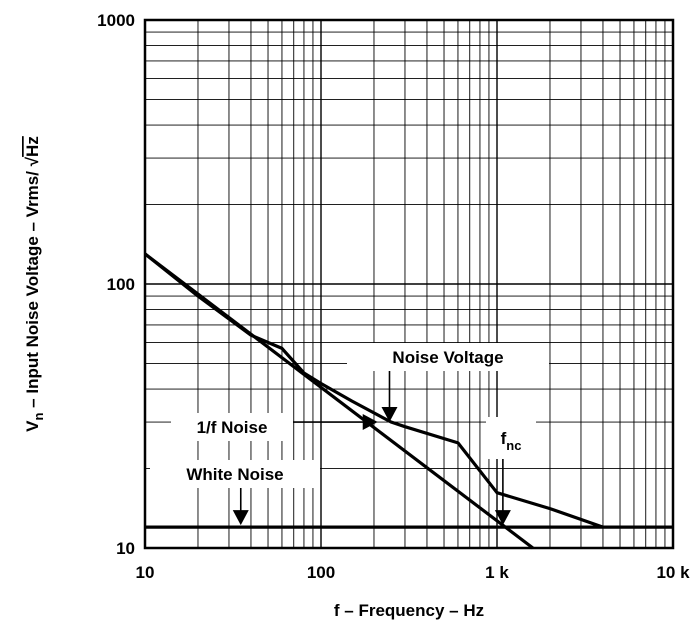 The height and width of the screenshot is (626, 698). What do you see at coordinates (145, 572) in the screenshot?
I see `x-tick-label: 10` at bounding box center [145, 572].